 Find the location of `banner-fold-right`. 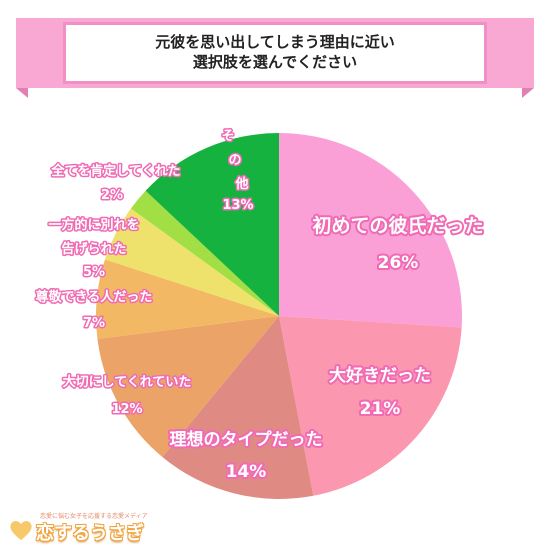

banner-fold-right is located at coordinates (528, 93).